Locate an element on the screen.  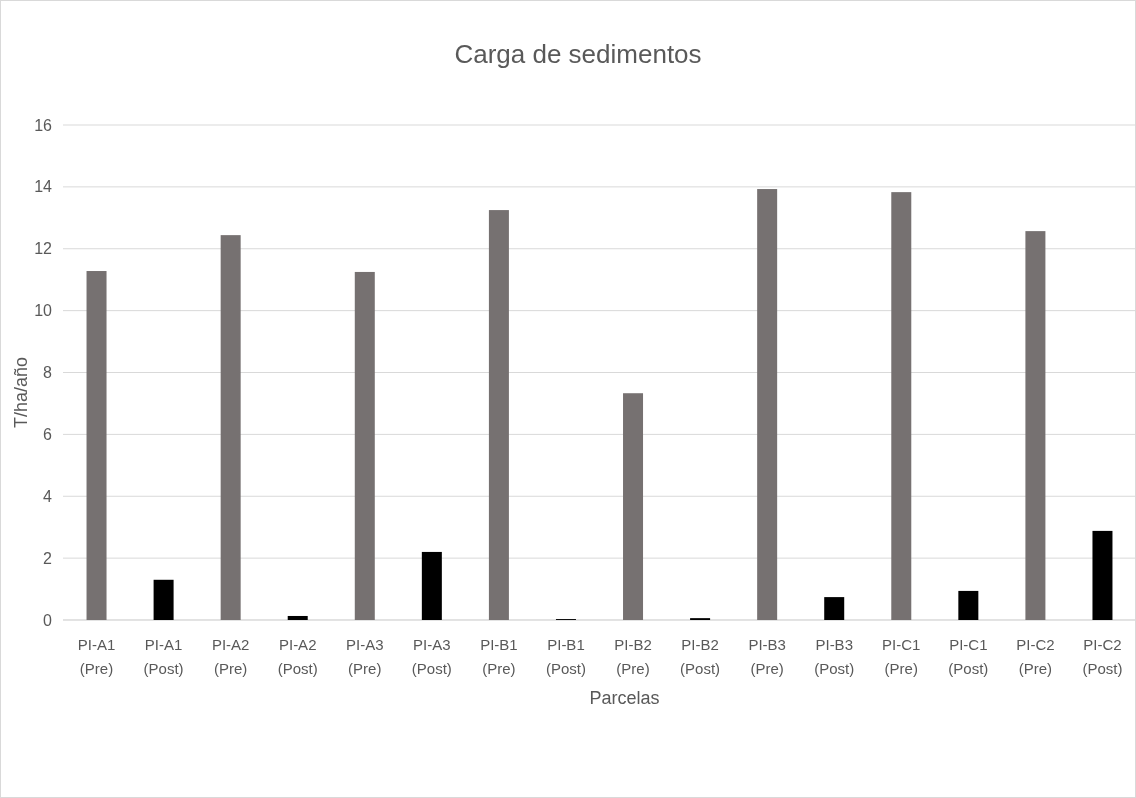
x-tick-label: PI-A2 (Pre) is located at coordinates (230, 656).